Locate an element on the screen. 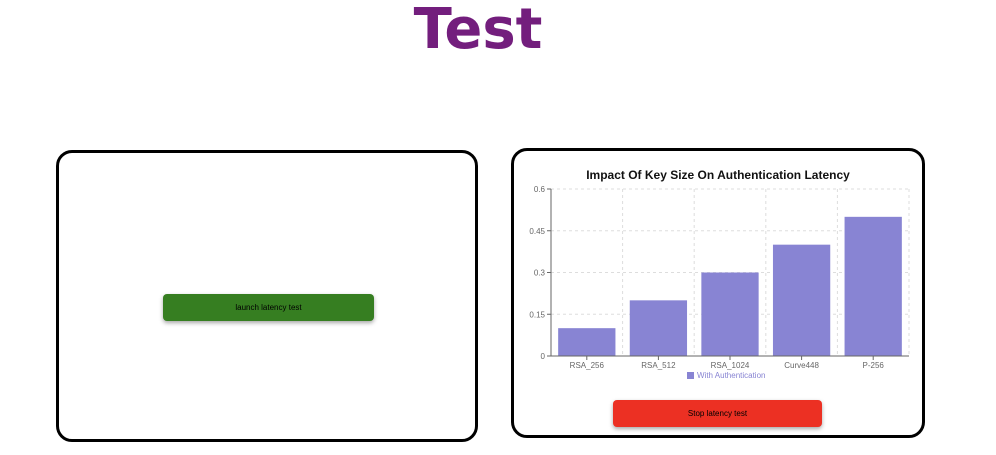  x-tick-label: Curve448 is located at coordinates (801, 365).